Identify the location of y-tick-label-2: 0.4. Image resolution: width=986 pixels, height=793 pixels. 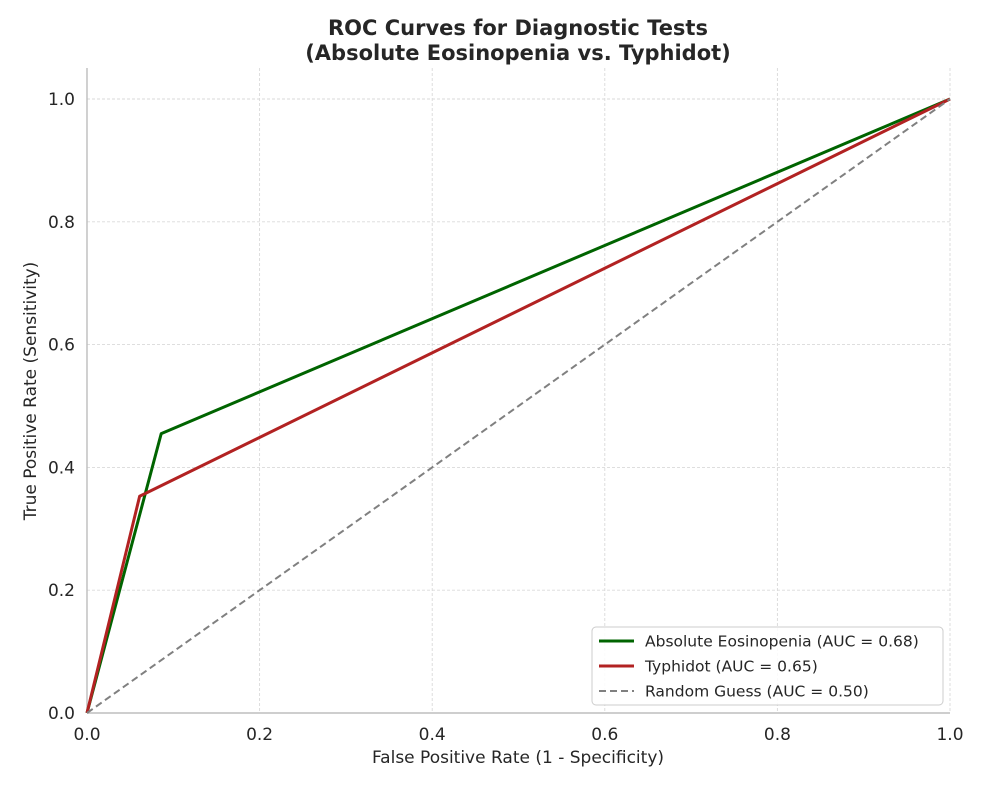
(61, 468).